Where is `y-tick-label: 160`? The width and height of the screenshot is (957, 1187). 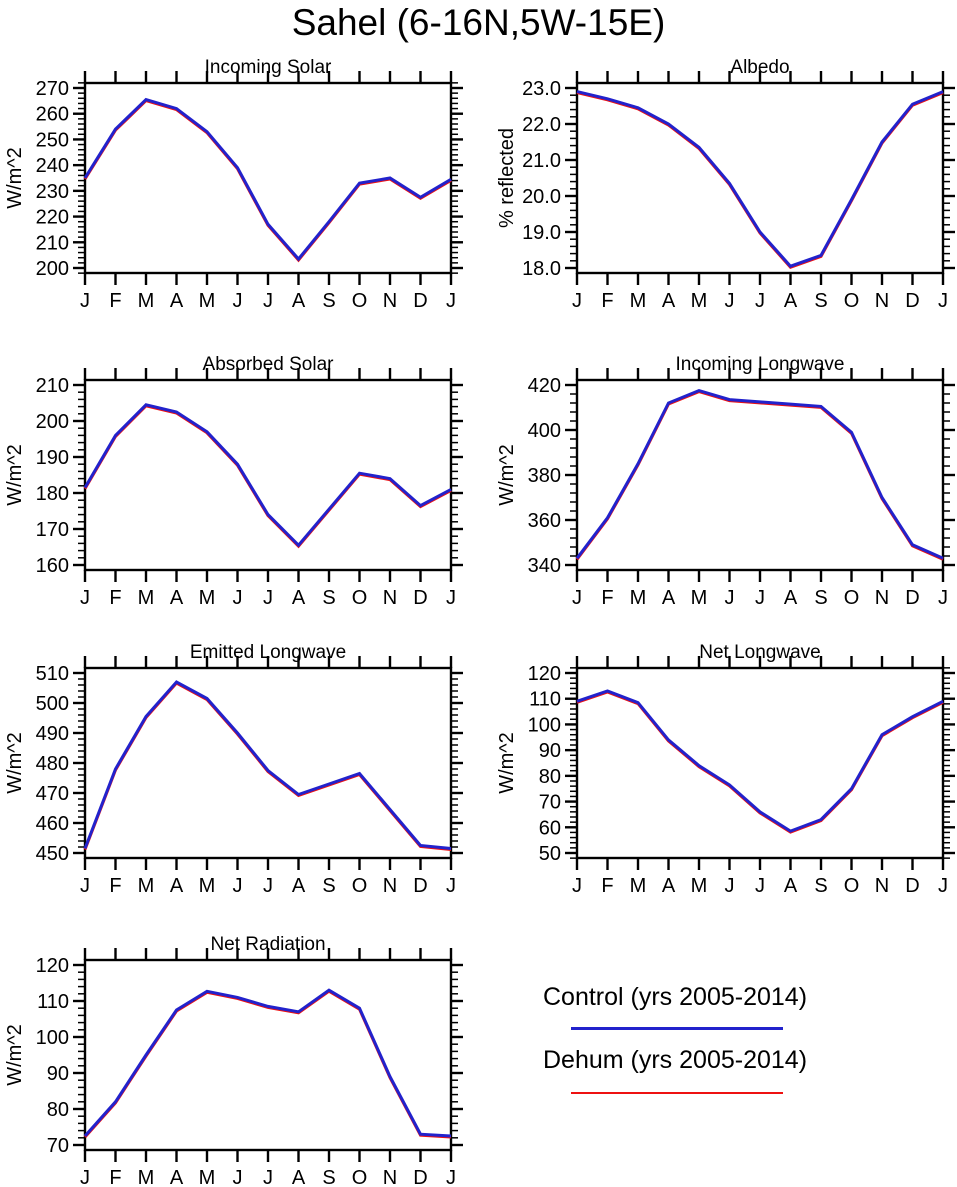 y-tick-label: 160 is located at coordinates (52, 566).